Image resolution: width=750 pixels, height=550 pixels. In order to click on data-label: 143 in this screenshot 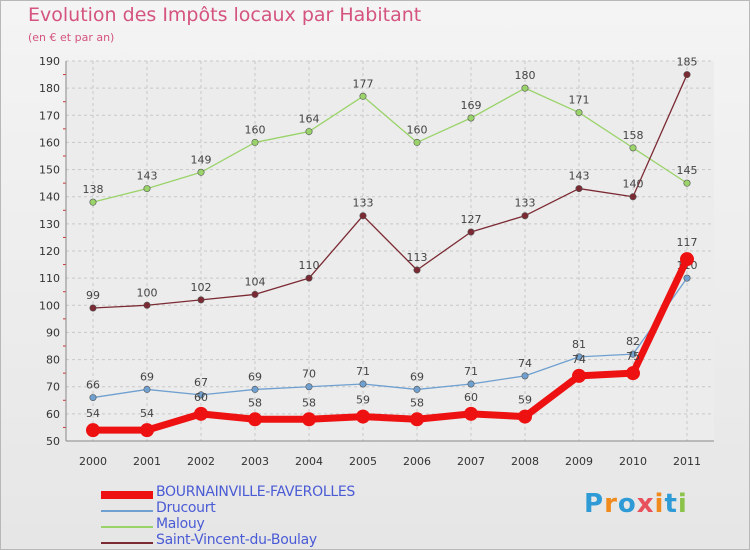, I will do `click(147, 176)`.